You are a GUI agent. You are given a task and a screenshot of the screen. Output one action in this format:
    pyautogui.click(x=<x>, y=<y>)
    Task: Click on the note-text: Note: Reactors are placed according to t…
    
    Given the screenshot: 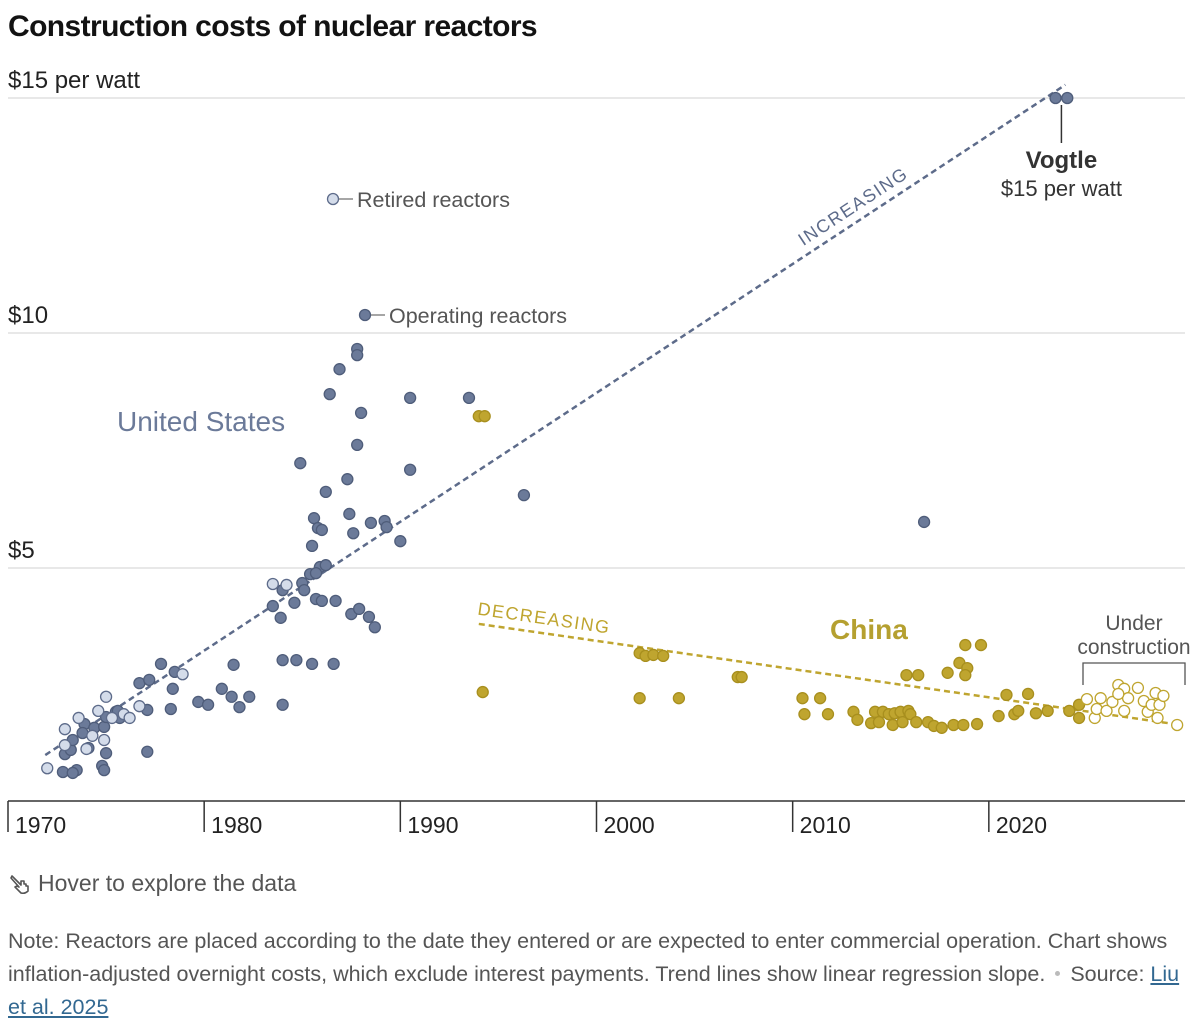 What is the action you would take?
    pyautogui.click(x=588, y=957)
    